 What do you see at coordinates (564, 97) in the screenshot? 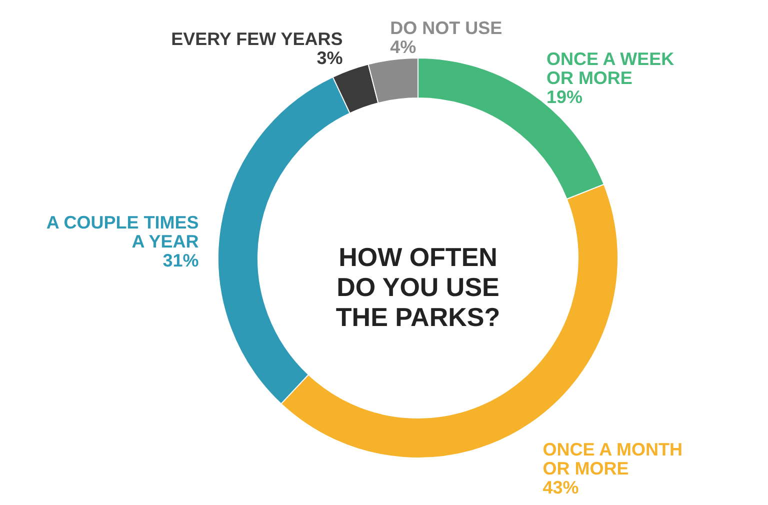
I see `data-label: 19%` at bounding box center [564, 97].